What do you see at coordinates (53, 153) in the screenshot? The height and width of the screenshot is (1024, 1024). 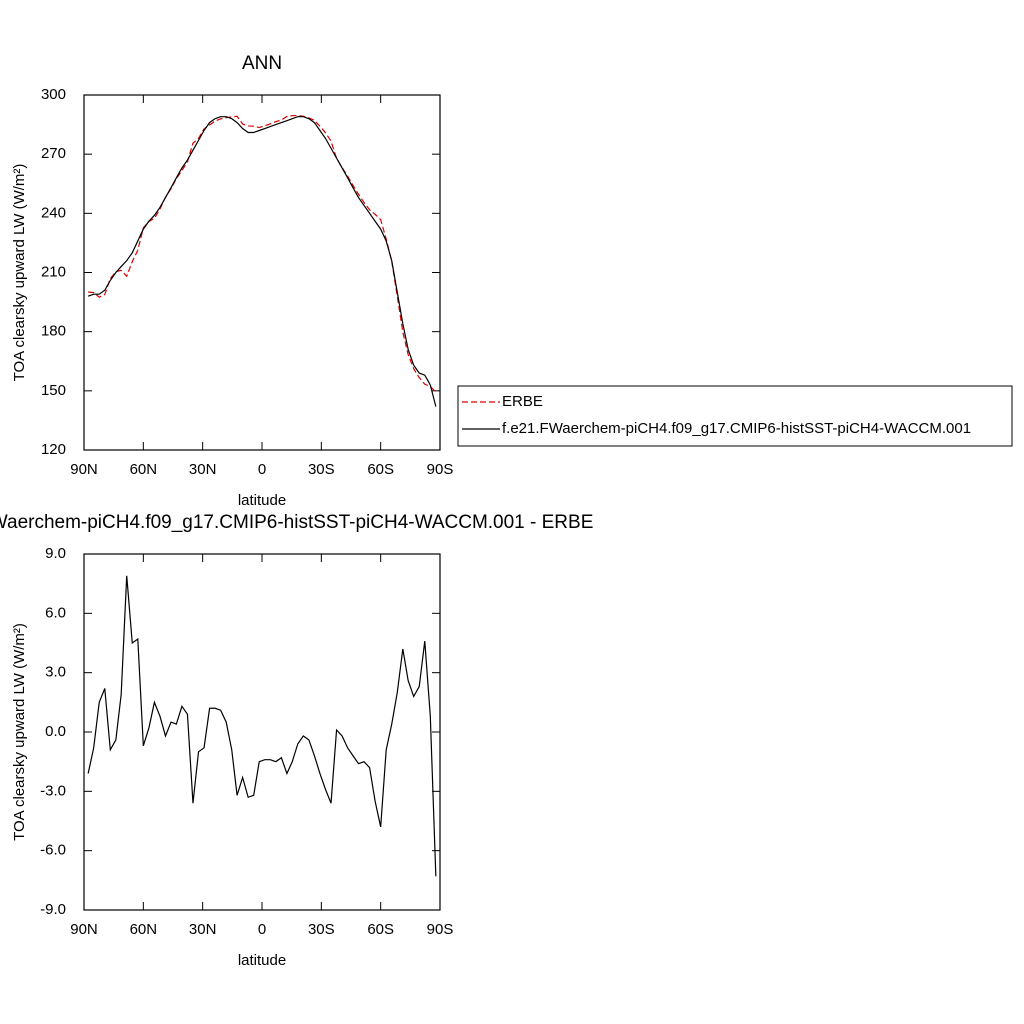 I see `y-tick-label: 270` at bounding box center [53, 153].